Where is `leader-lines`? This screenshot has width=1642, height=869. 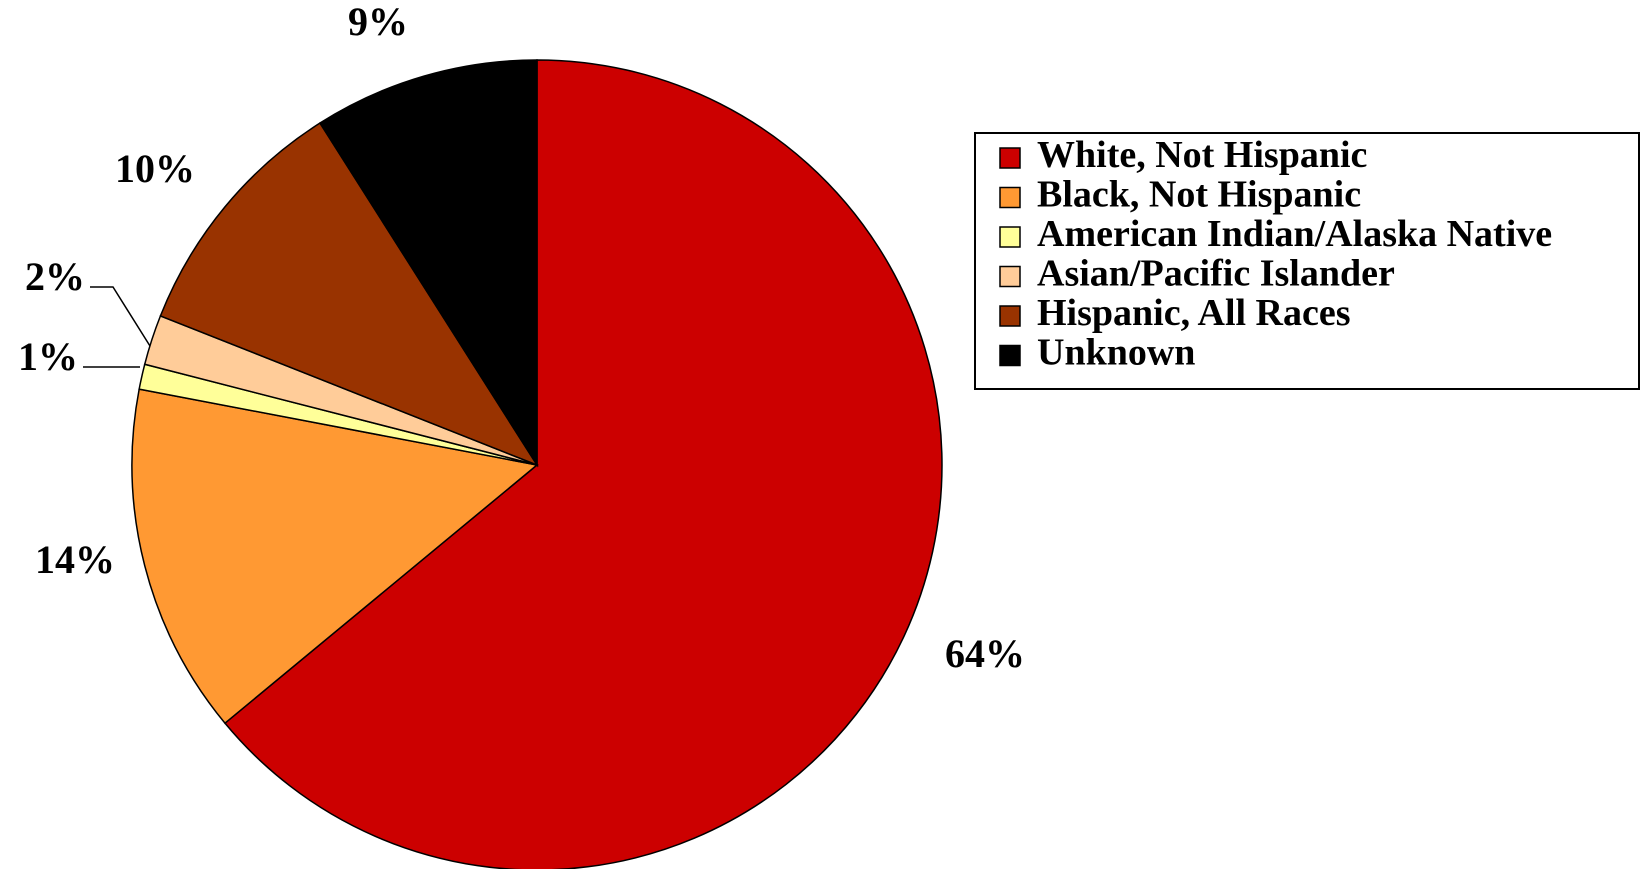 leader-lines is located at coordinates (117, 327).